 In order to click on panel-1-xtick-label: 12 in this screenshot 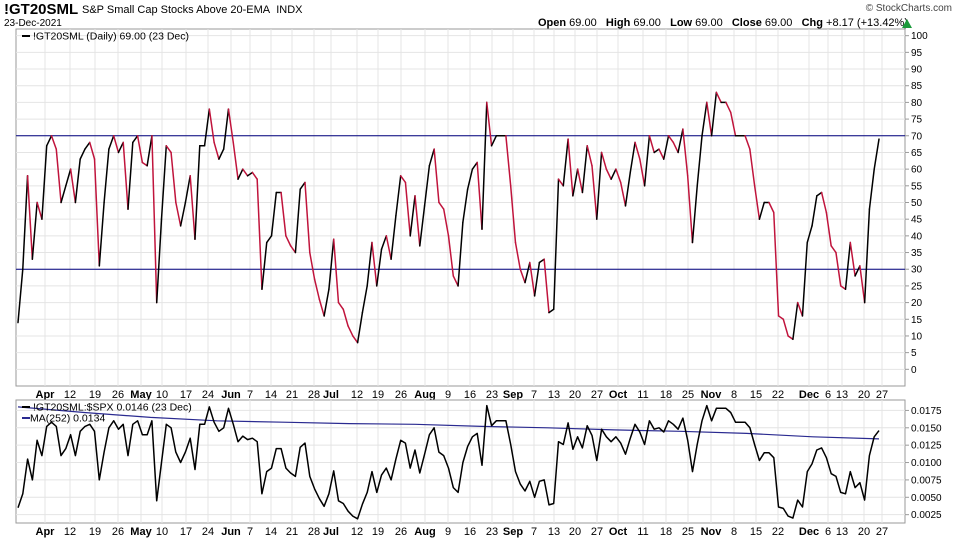, I will do `click(70, 395)`.